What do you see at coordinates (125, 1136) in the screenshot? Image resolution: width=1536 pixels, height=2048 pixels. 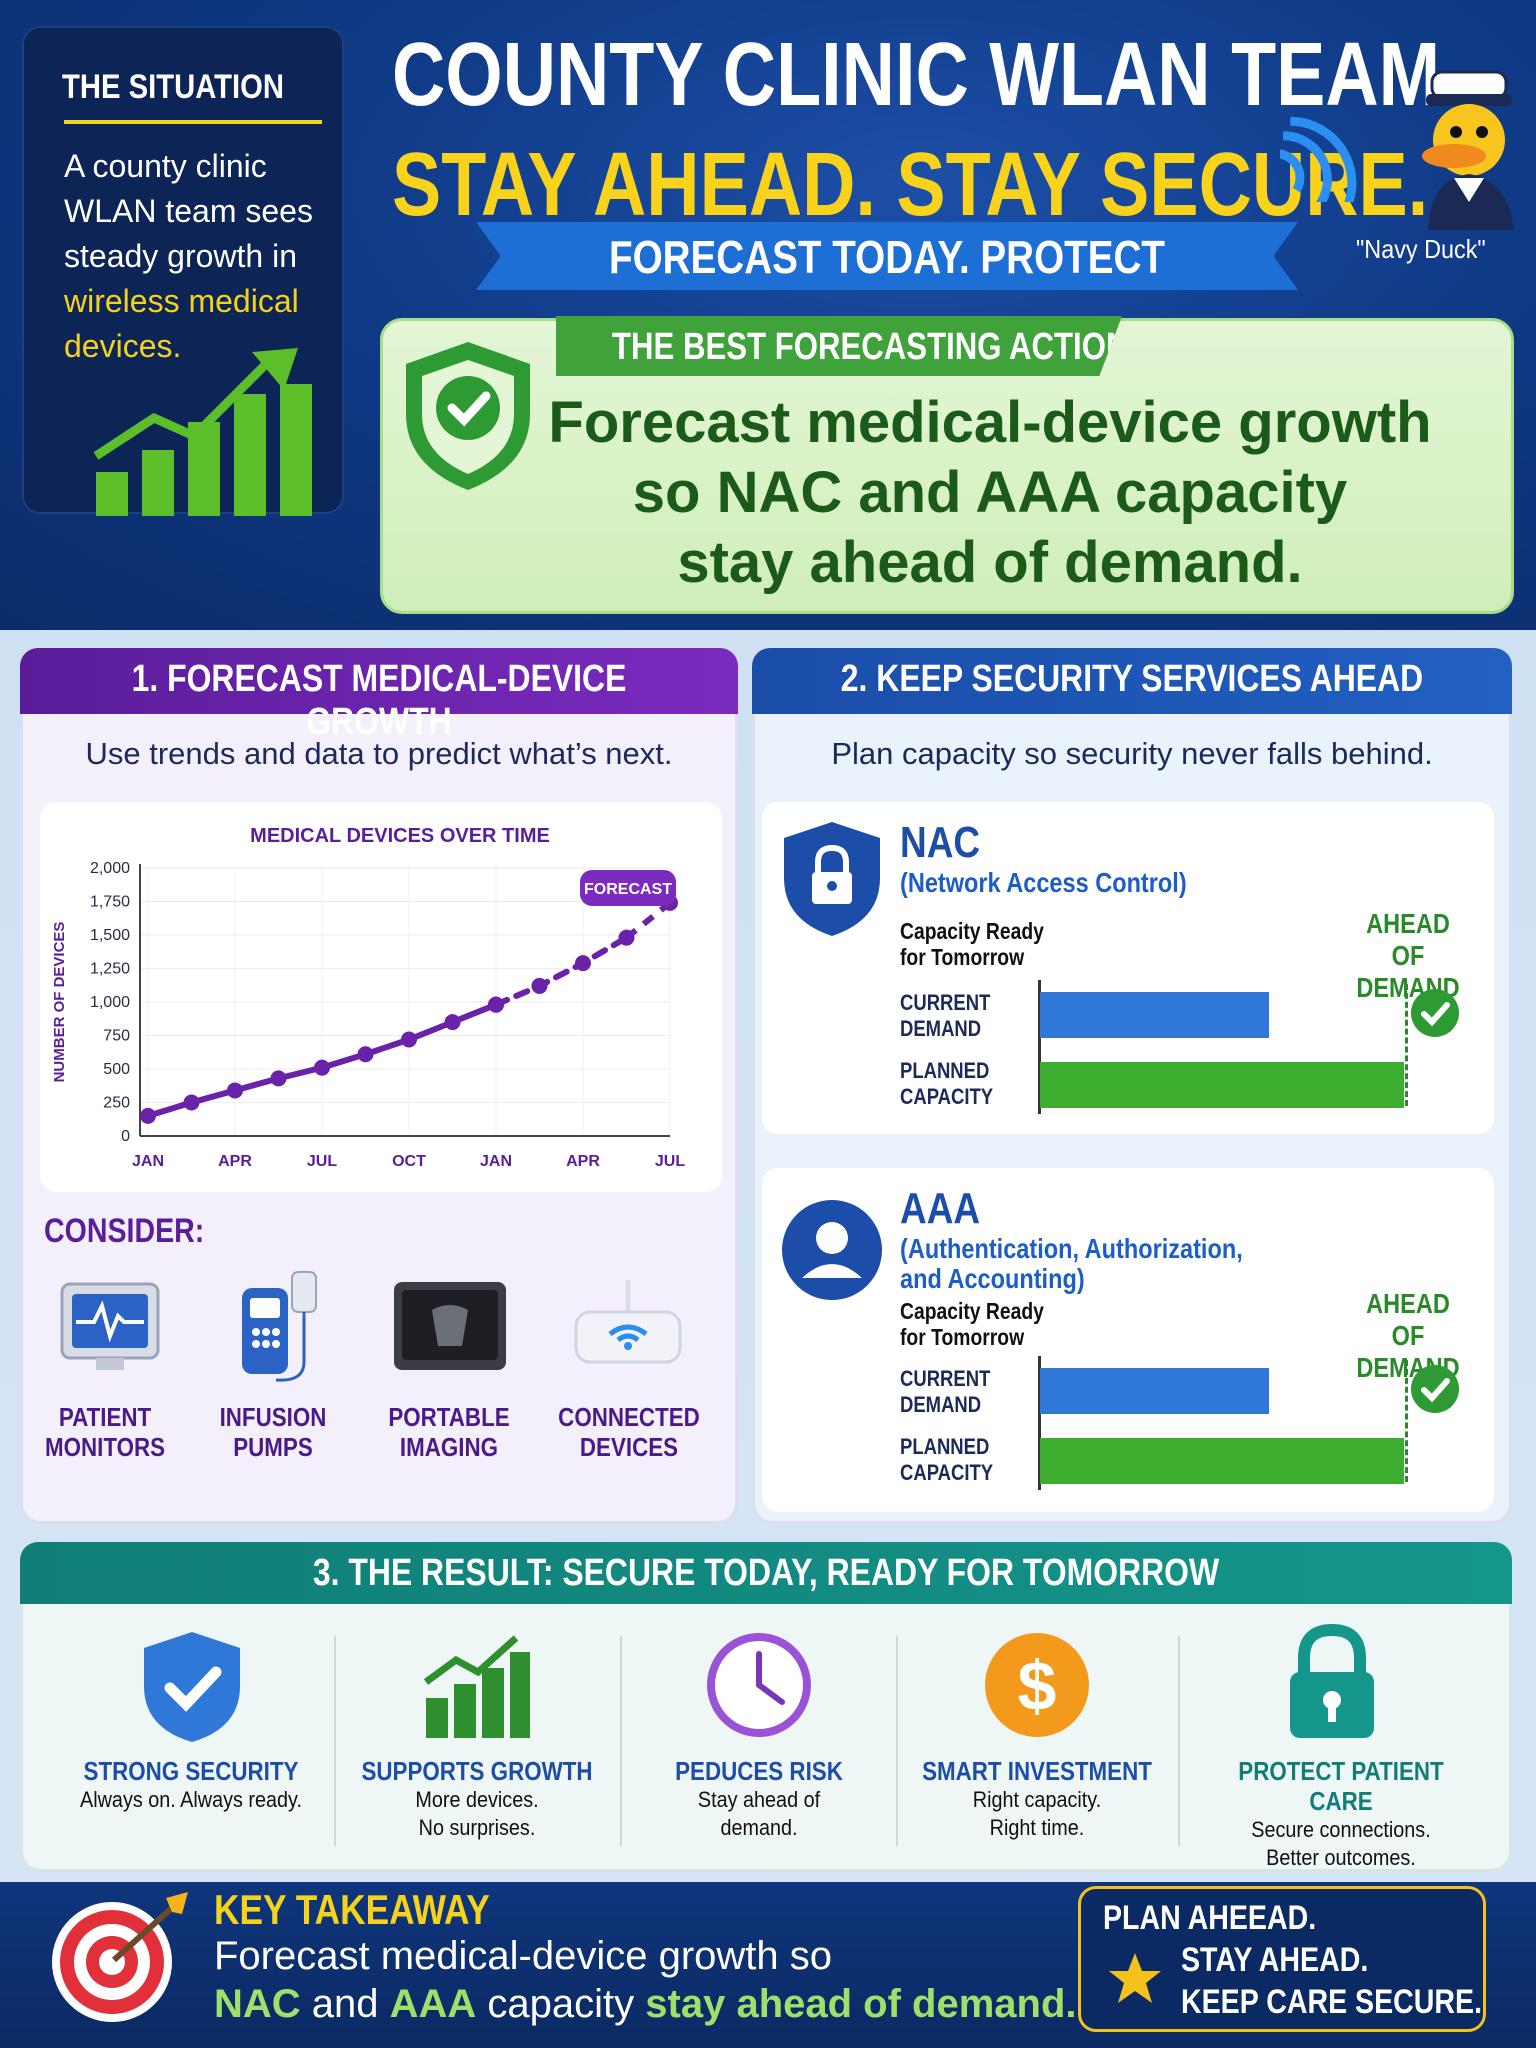 I see `chart-y-tick: 0` at bounding box center [125, 1136].